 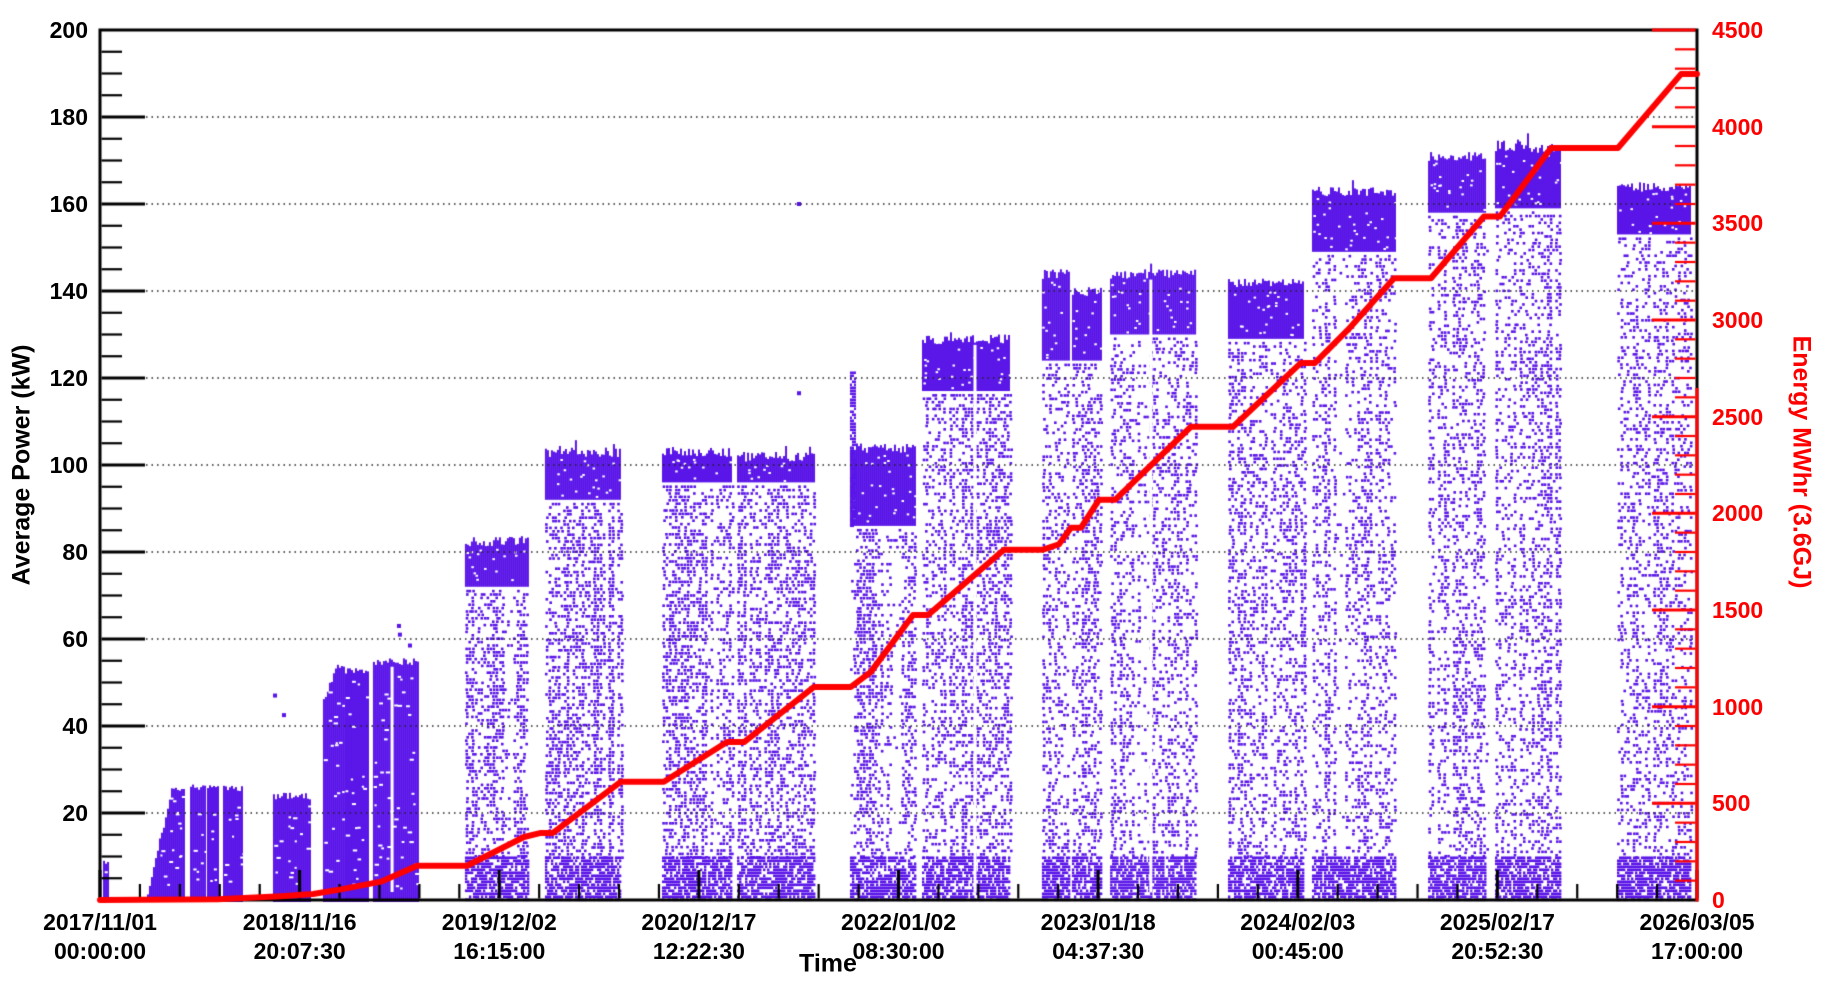 What do you see at coordinates (1738, 610) in the screenshot?
I see `y-right-tick-label: 1500` at bounding box center [1738, 610].